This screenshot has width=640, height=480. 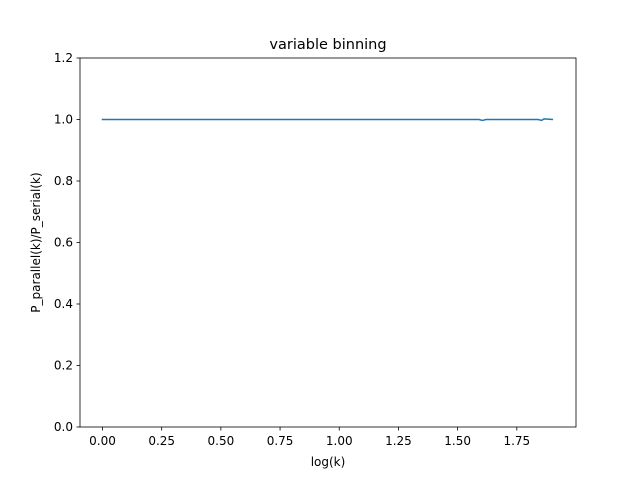 I want to click on y-axis-ticks: 0.0 0.2 0.4 0.6 0.8 1.0 1.2, so click(x=67, y=242).